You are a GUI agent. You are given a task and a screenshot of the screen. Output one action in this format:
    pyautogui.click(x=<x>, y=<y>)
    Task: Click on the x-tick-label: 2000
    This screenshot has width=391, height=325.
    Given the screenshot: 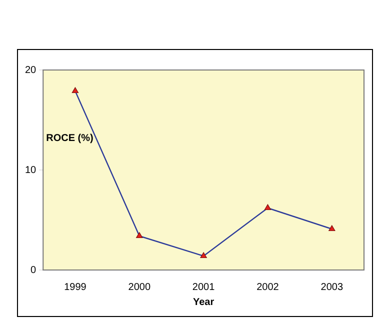 What is the action you would take?
    pyautogui.click(x=139, y=287)
    